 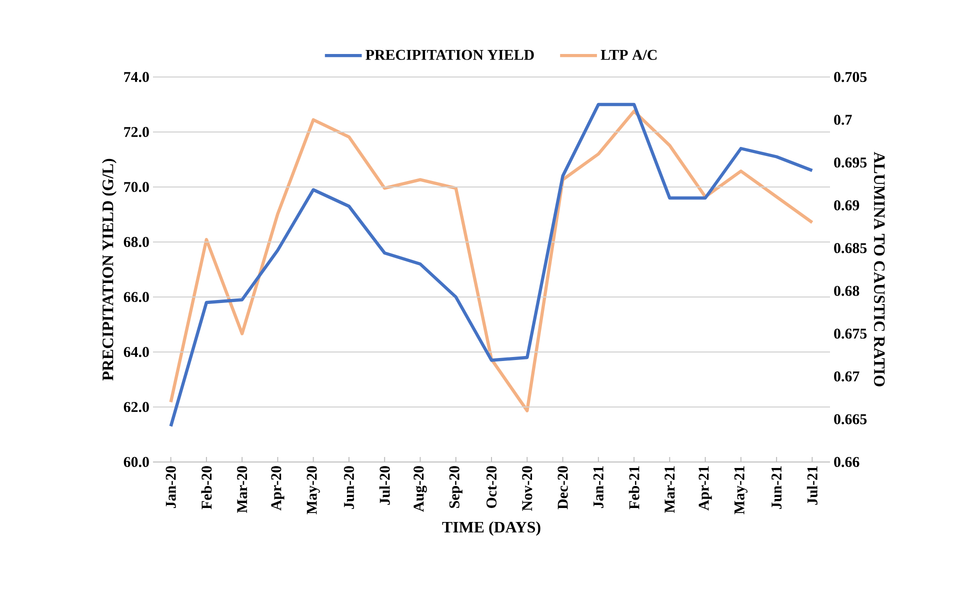 What do you see at coordinates (741, 490) in the screenshot?
I see `x-tick-label: May-21` at bounding box center [741, 490].